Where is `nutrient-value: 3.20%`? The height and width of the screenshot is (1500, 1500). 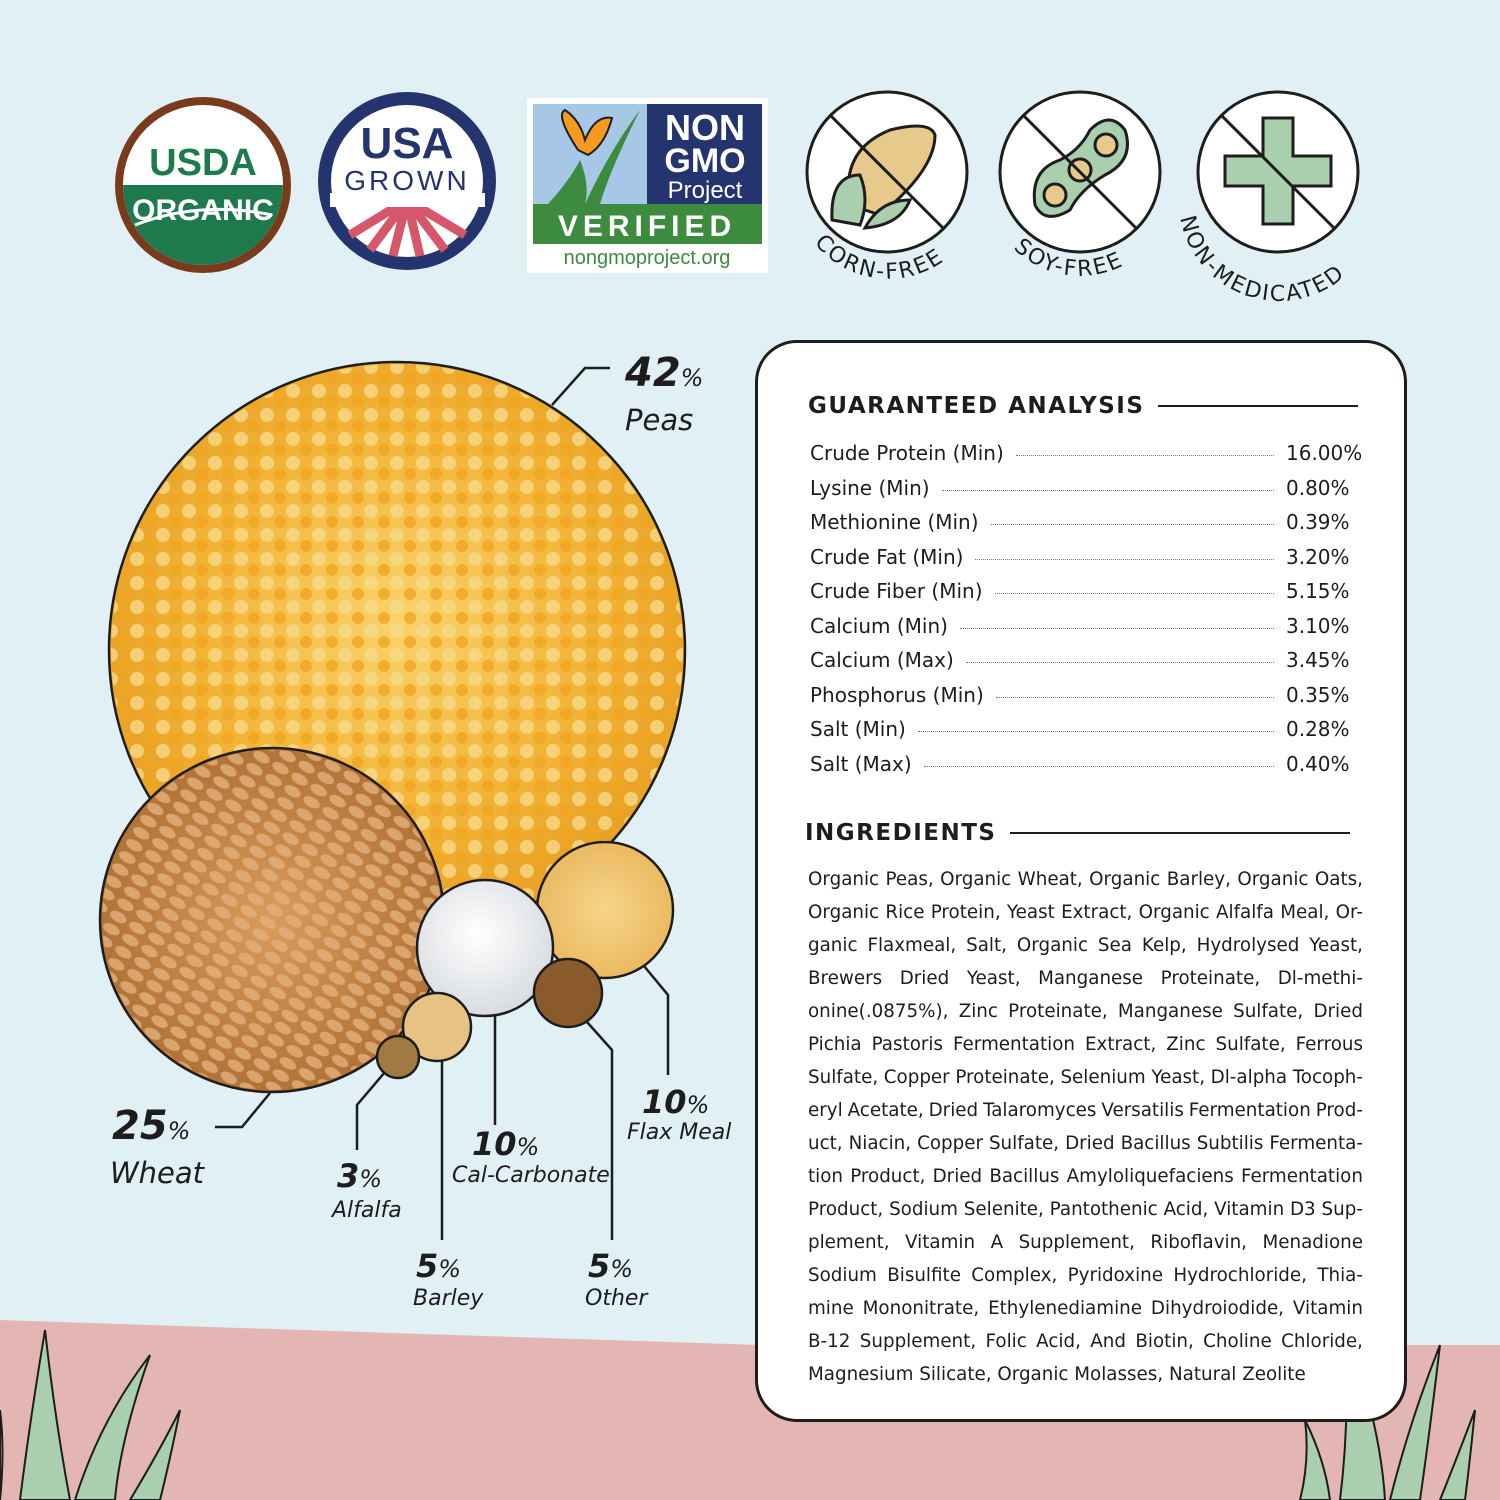
nutrient-value: 3.20% is located at coordinates (1318, 556).